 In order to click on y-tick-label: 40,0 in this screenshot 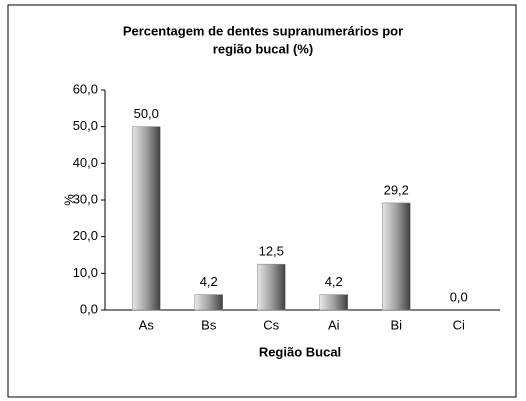, I will do `click(85, 162)`.